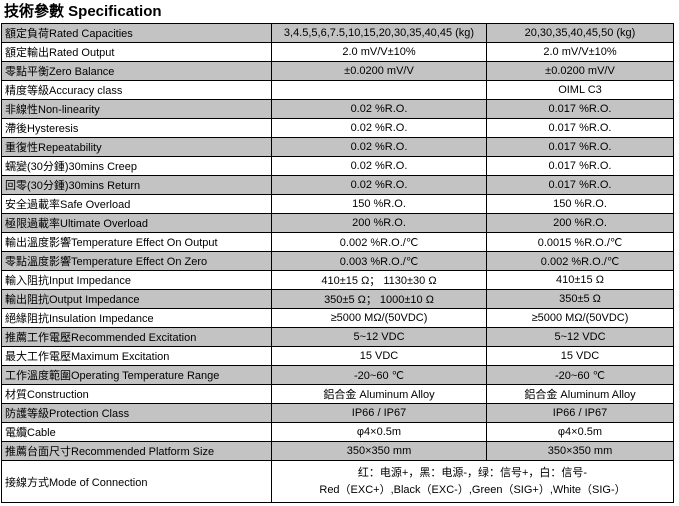  I want to click on spec-value-cell-col1: -20~60 ℃, so click(379, 375).